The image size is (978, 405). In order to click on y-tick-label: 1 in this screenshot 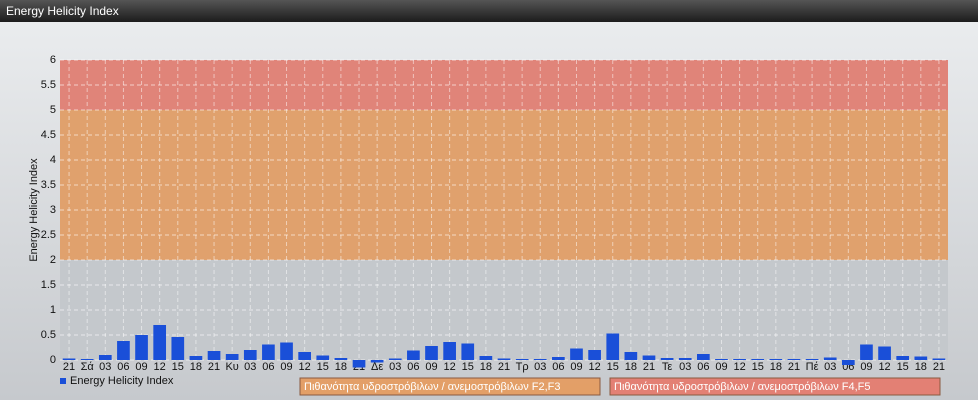, I will do `click(53, 310)`.